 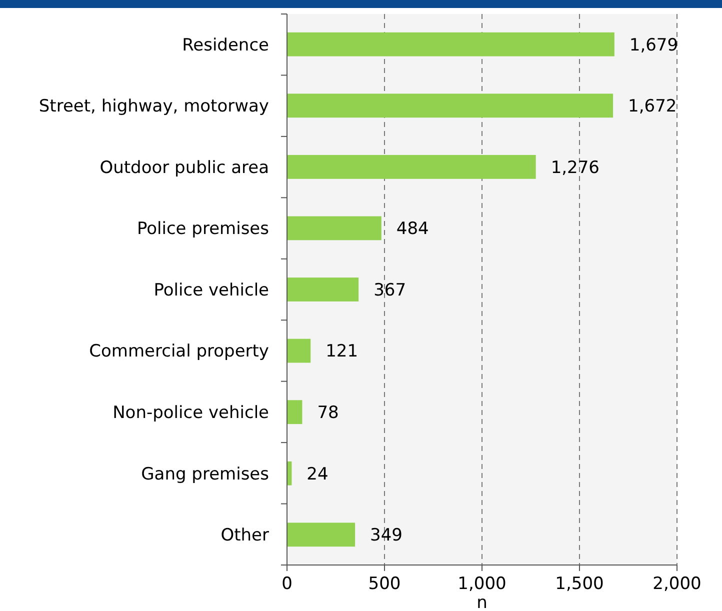 I want to click on x-tick-label: 500, so click(x=384, y=584).